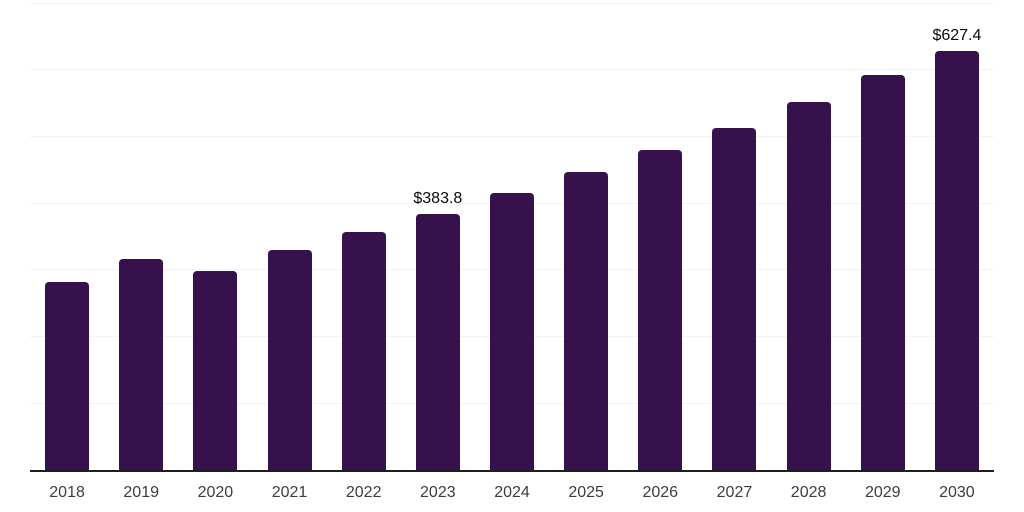  What do you see at coordinates (437, 341) in the screenshot?
I see `bar-2023` at bounding box center [437, 341].